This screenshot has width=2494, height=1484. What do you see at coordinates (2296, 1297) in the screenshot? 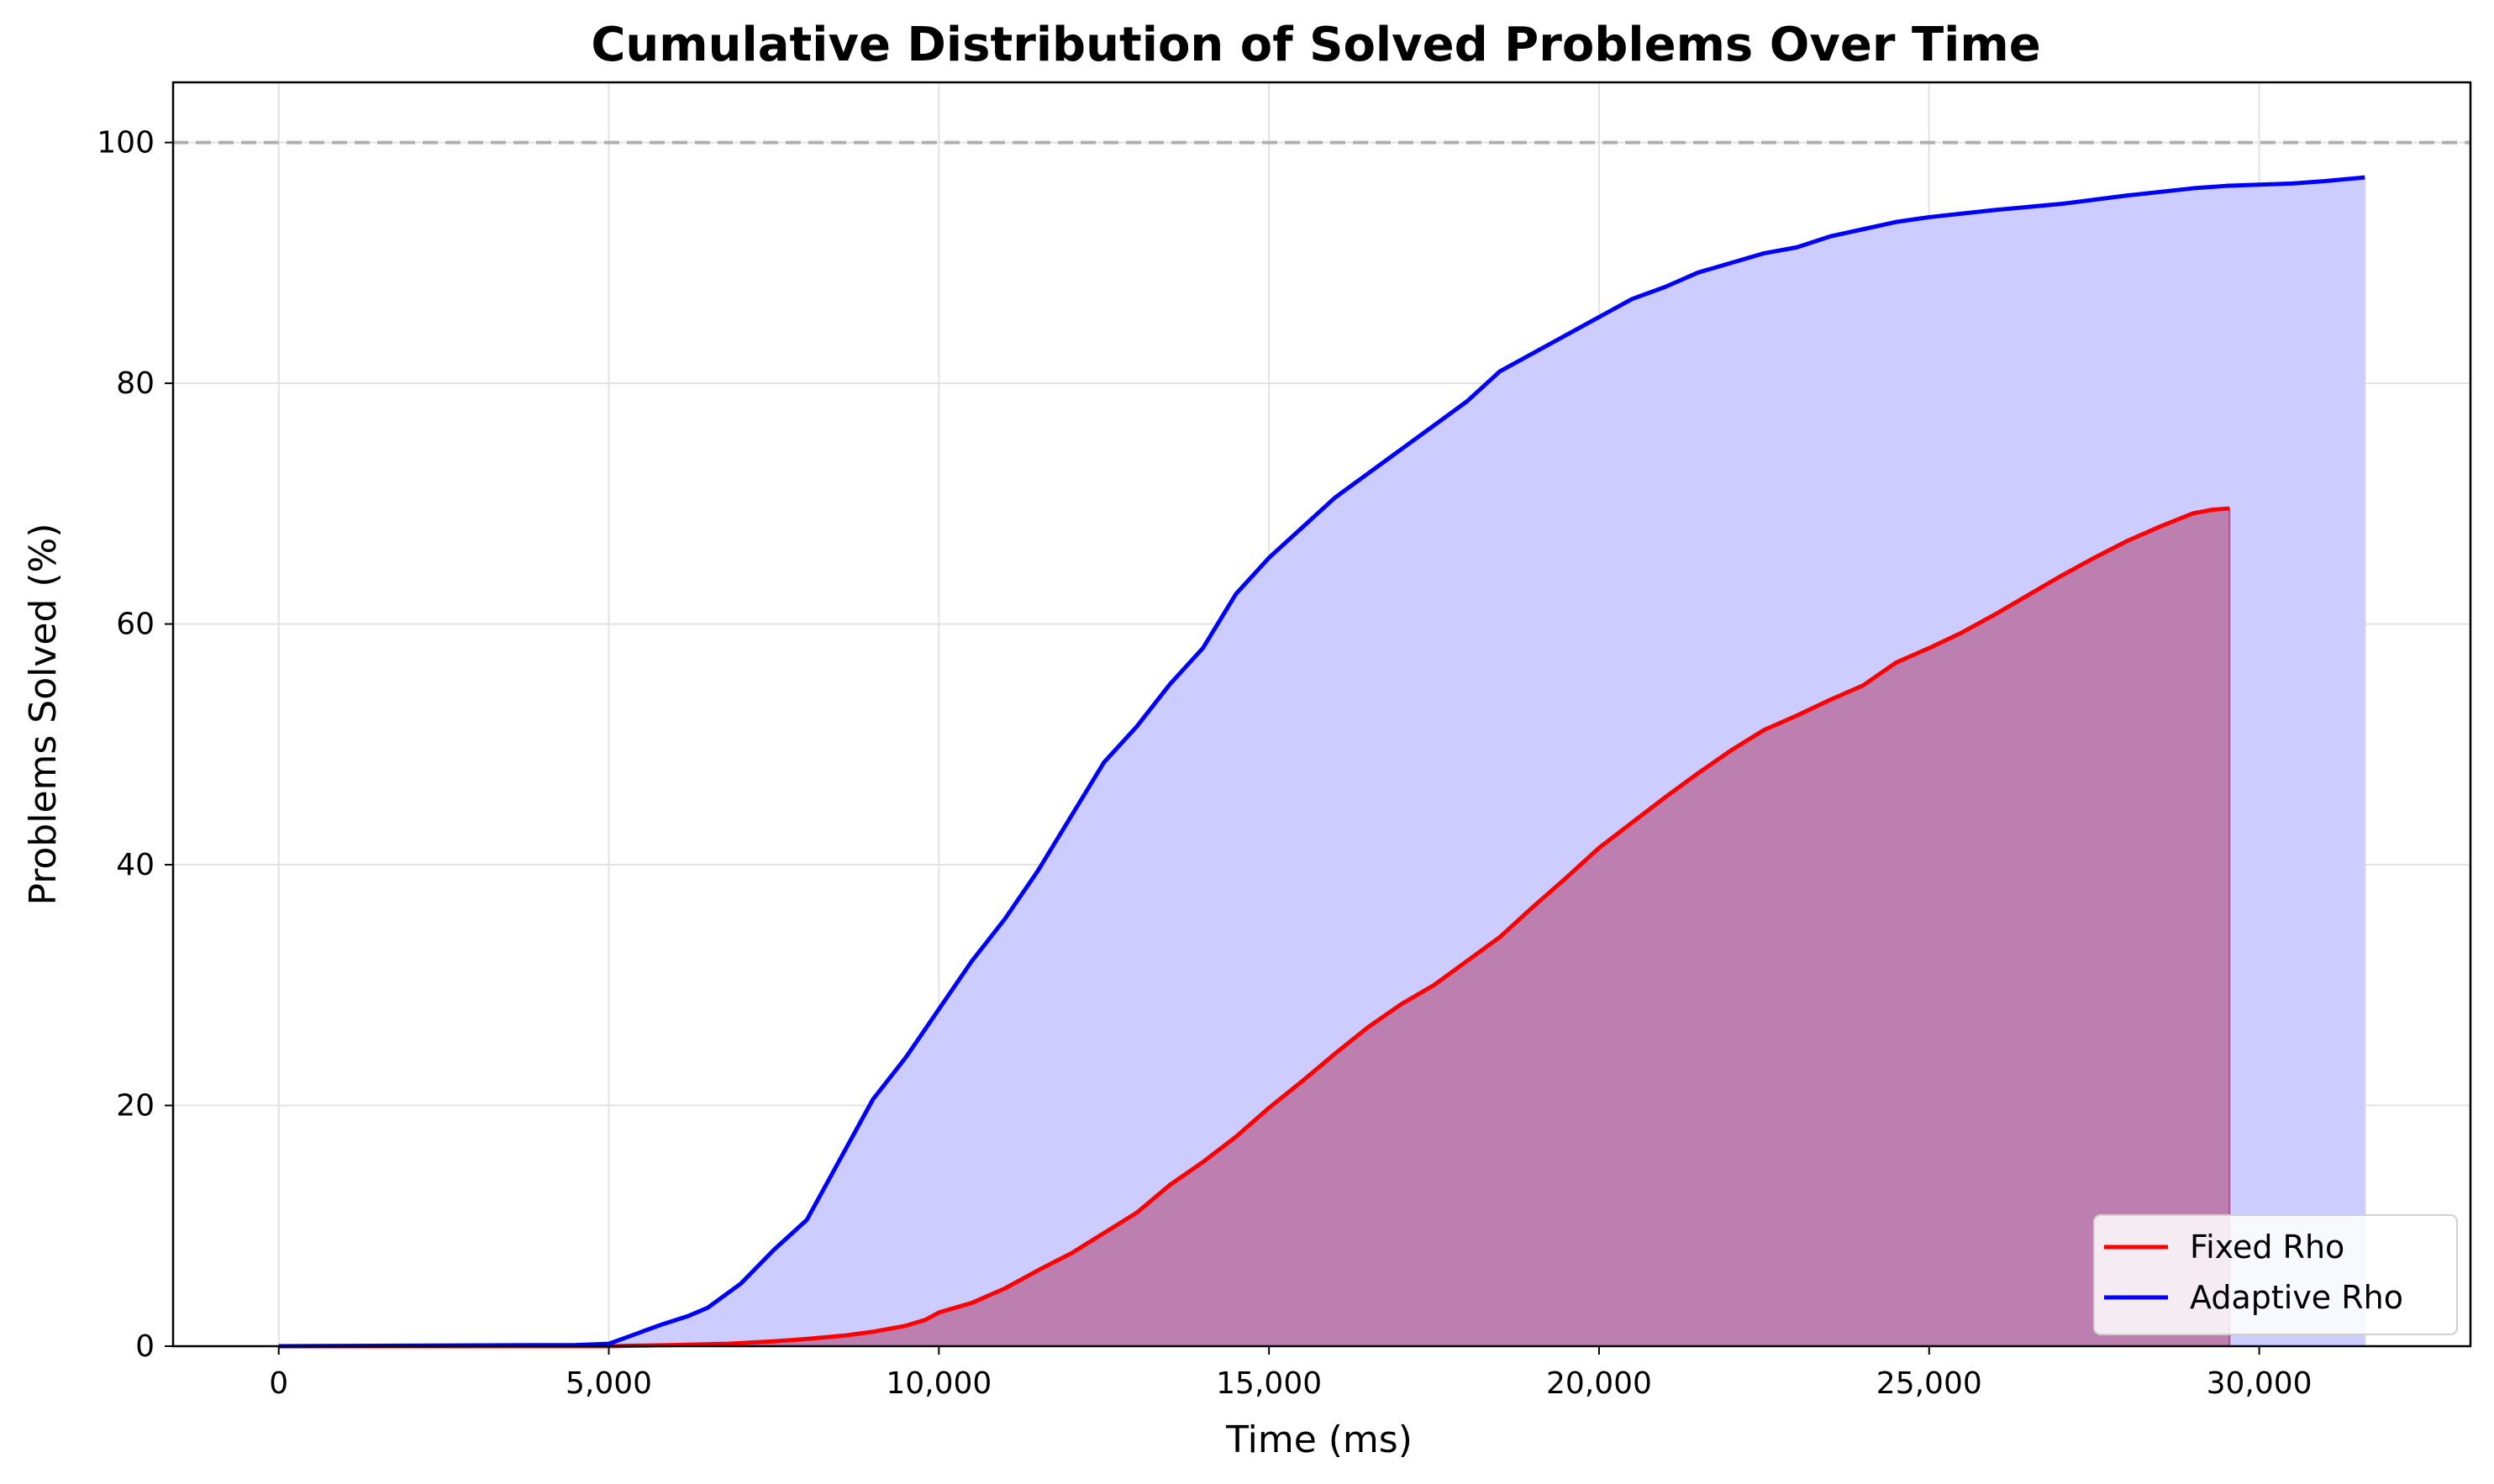
I see `legend-label-adaptive-rho: Adaptive Rho` at bounding box center [2296, 1297].